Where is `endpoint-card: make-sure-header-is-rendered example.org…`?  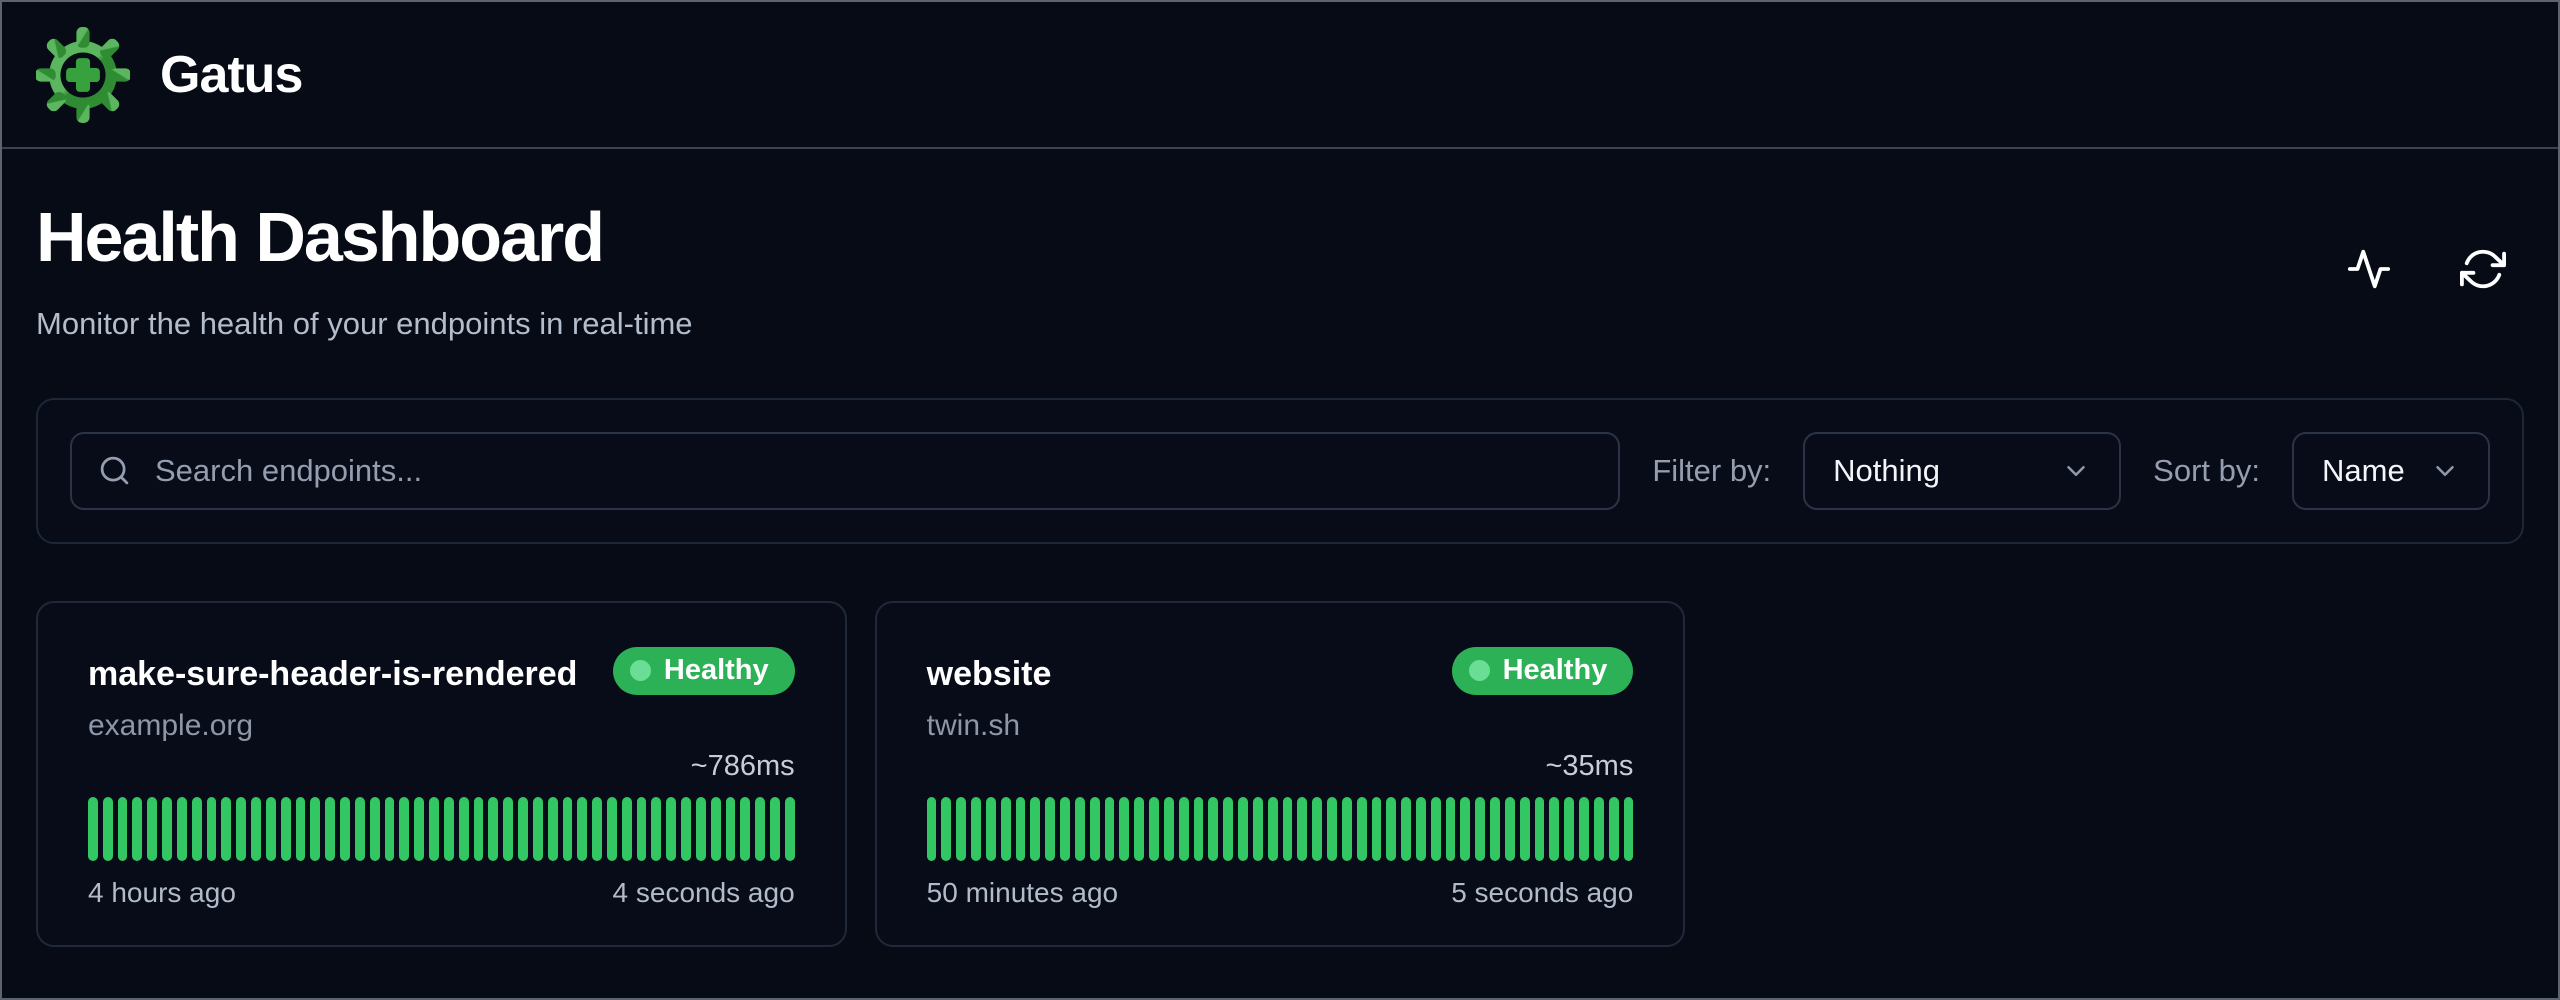 endpoint-card: make-sure-header-is-rendered example.org… is located at coordinates (441, 773).